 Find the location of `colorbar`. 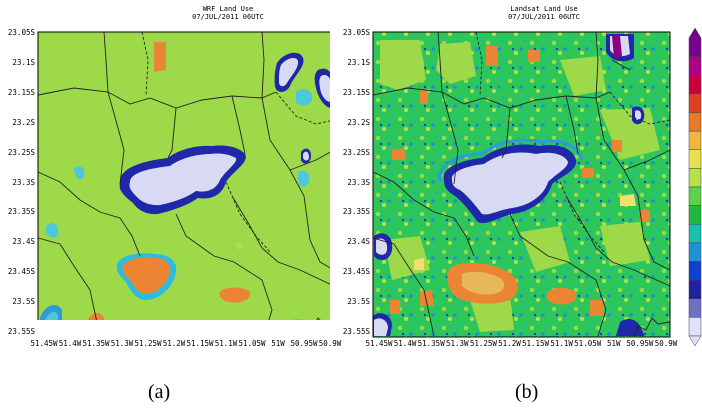

colorbar is located at coordinates (695, 187).